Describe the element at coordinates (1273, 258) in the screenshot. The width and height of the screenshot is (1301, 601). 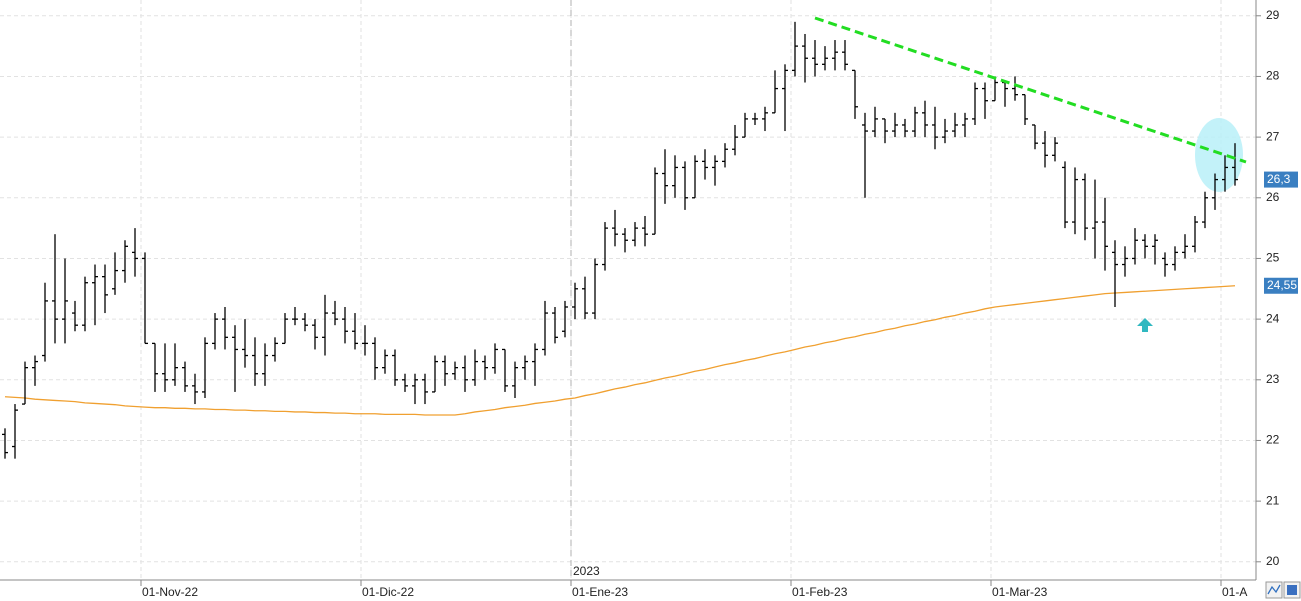
I see `y-tick-label: 25` at that location.